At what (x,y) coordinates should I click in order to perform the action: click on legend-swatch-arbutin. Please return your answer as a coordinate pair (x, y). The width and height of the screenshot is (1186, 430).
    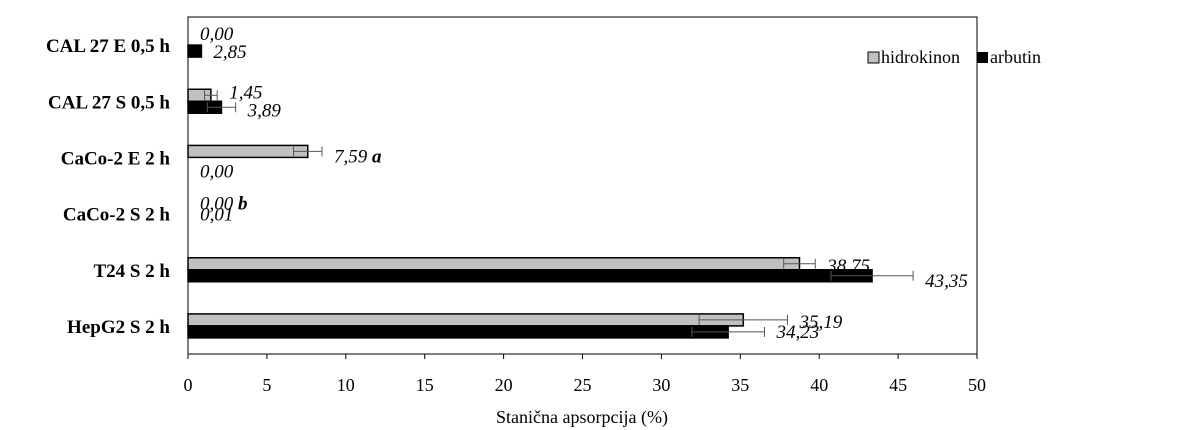
    Looking at the image, I should click on (982, 57).